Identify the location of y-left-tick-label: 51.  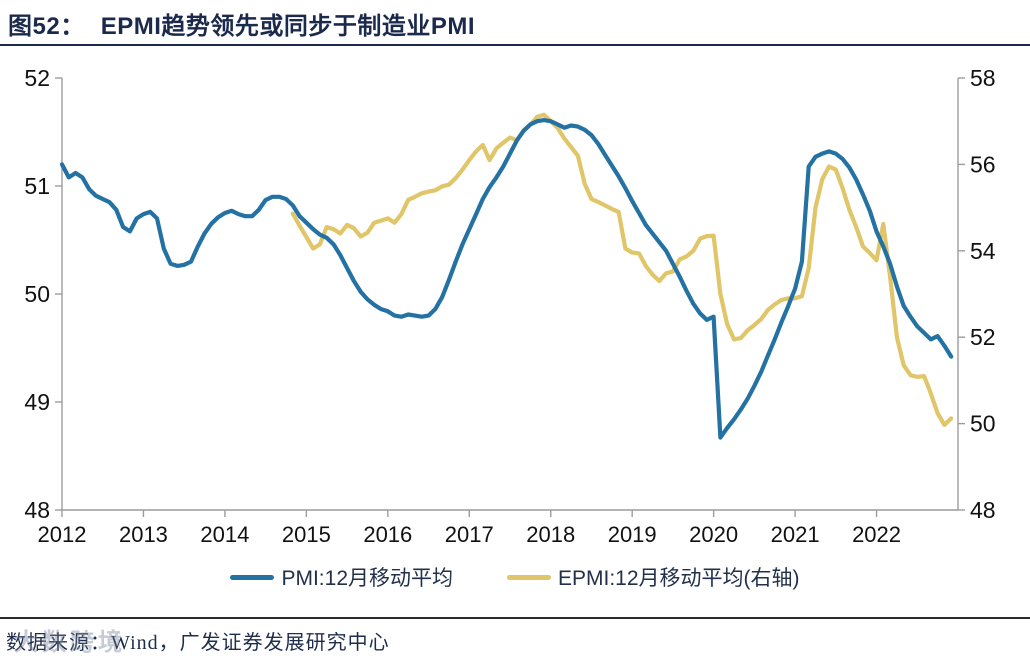
(37, 186).